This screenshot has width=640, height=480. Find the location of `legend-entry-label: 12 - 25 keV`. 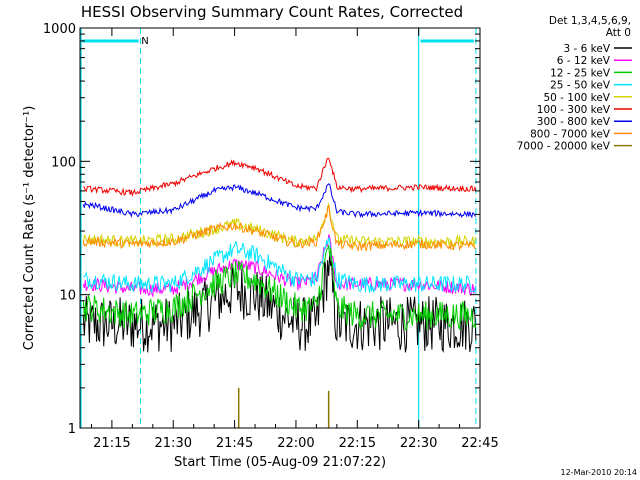

legend-entry-label: 12 - 25 keV is located at coordinates (580, 73).